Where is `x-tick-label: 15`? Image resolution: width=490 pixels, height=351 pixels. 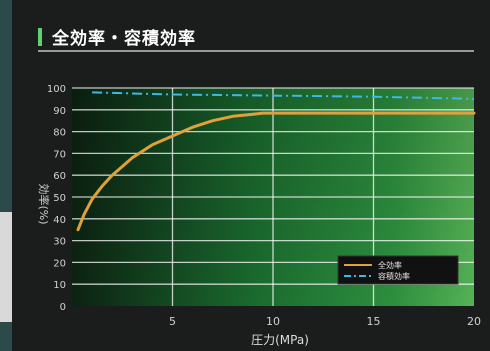 x-tick-label: 15 is located at coordinates (374, 321).